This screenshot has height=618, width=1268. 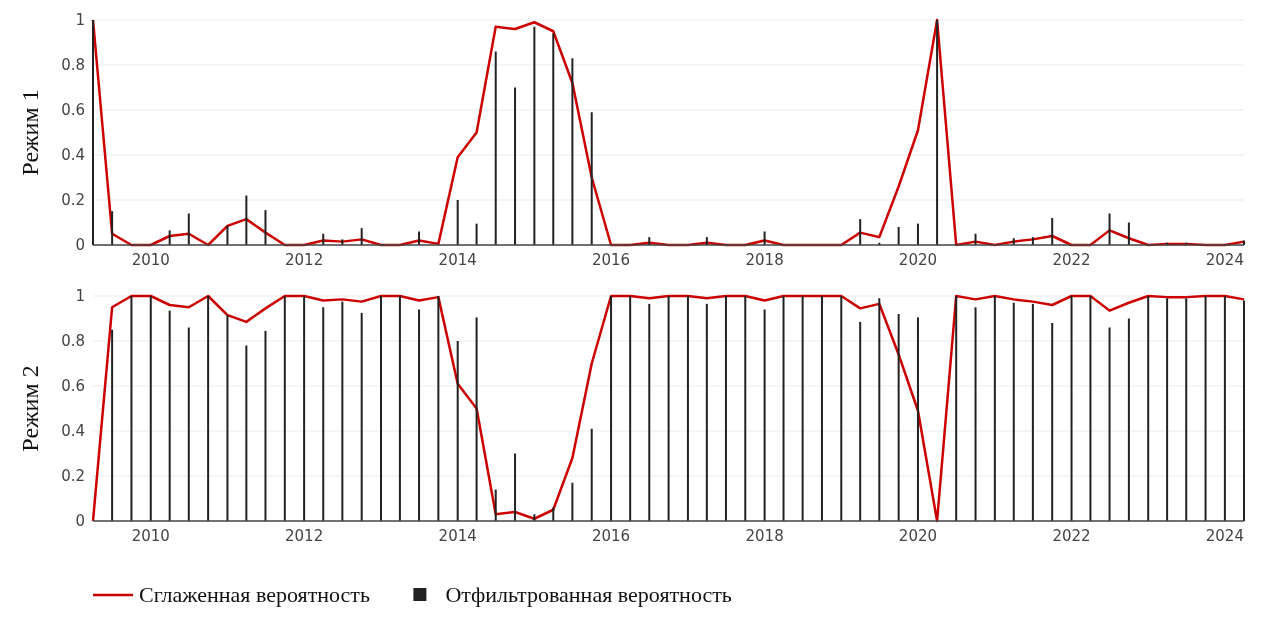 What do you see at coordinates (30, 408) in the screenshot?
I see `y-axis-title: Режим 2` at bounding box center [30, 408].